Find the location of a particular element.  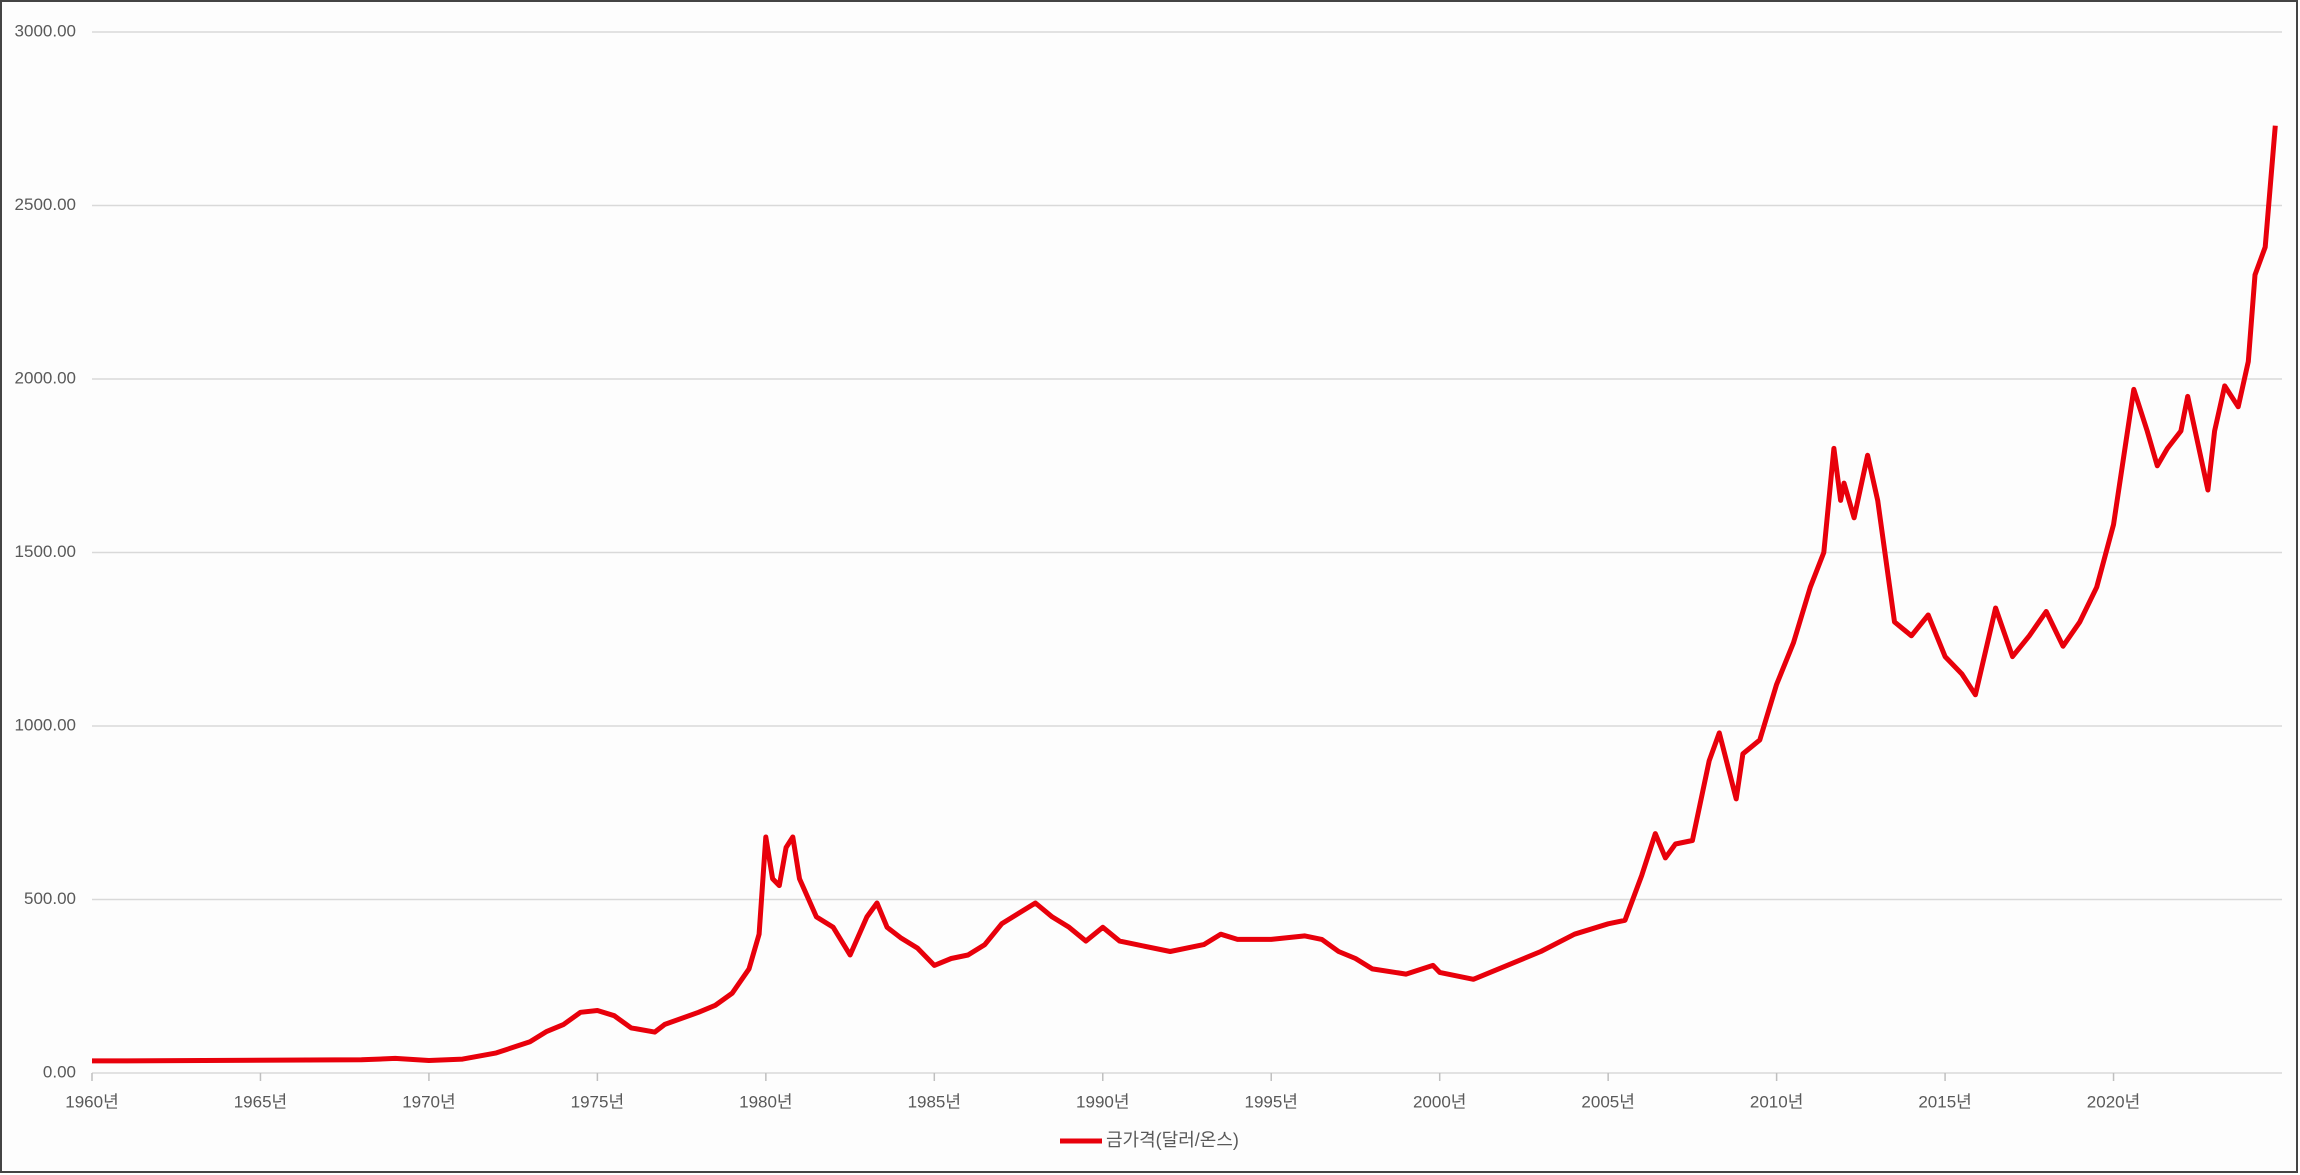

y-tick-label: 0.00 is located at coordinates (59, 1071).